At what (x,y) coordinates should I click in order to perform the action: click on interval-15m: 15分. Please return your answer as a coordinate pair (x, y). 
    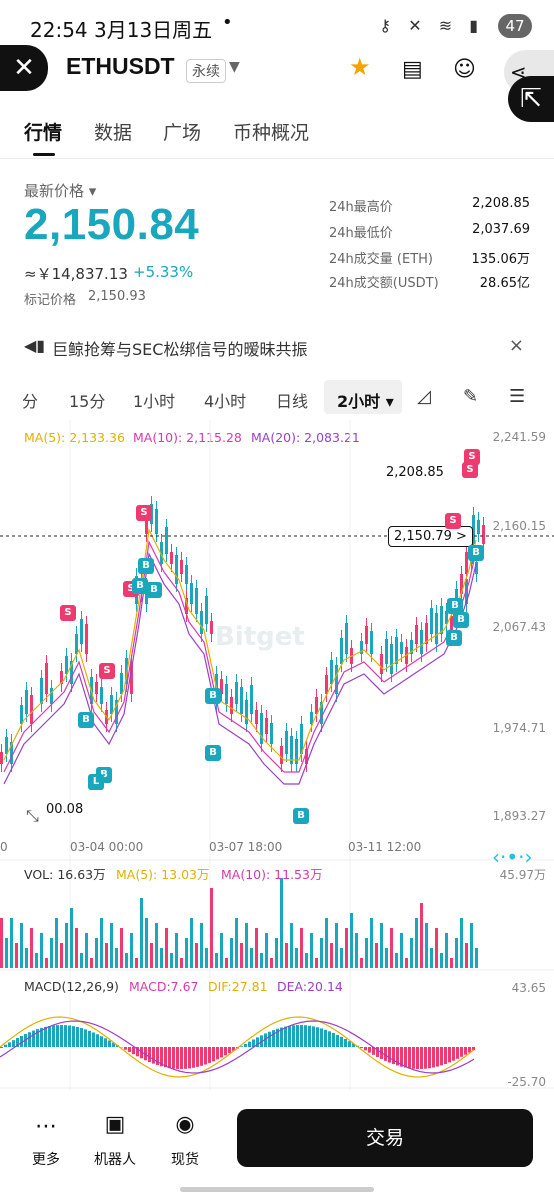
    Looking at the image, I should click on (87, 401).